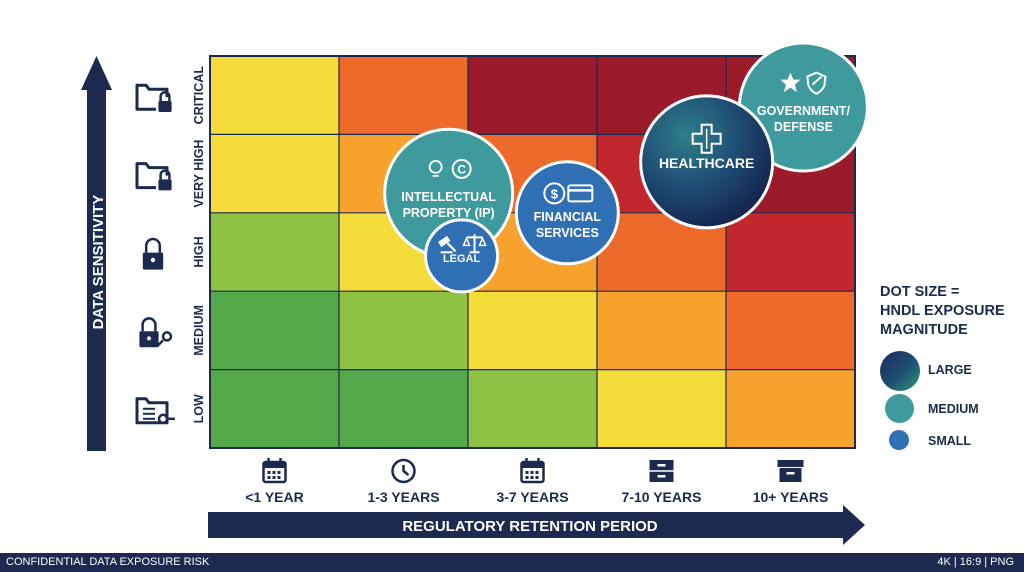 The image size is (1024, 572). I want to click on legend-dot-large, so click(900, 371).